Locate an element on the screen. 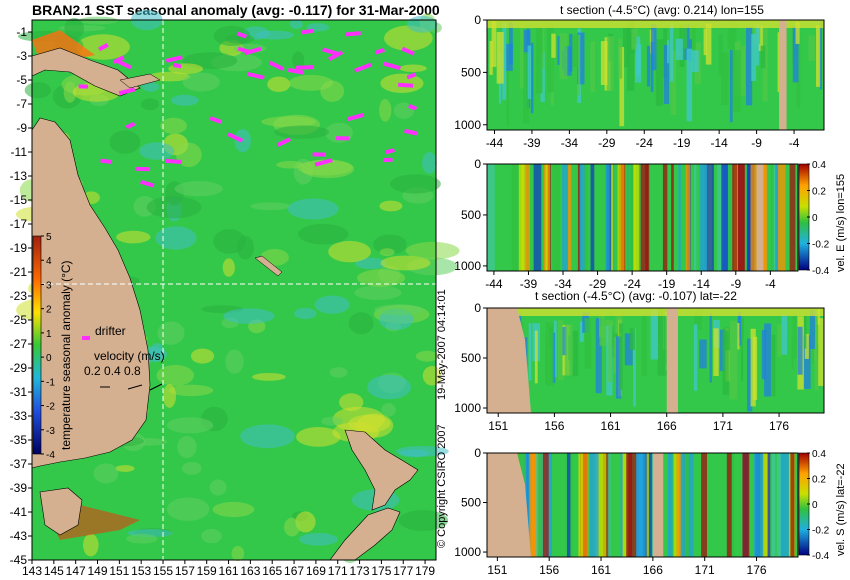 This screenshot has width=850, height=580. map-x-tick-label: 143 is located at coordinates (32, 571).